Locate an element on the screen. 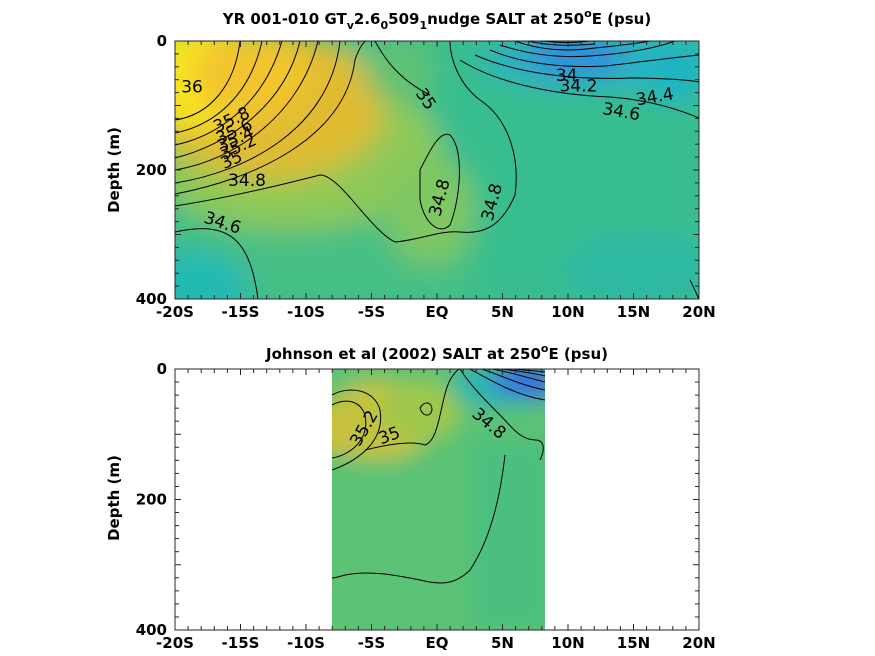 This screenshot has height=656, width=875. bottom-x-tick-label: 5N is located at coordinates (502, 643).